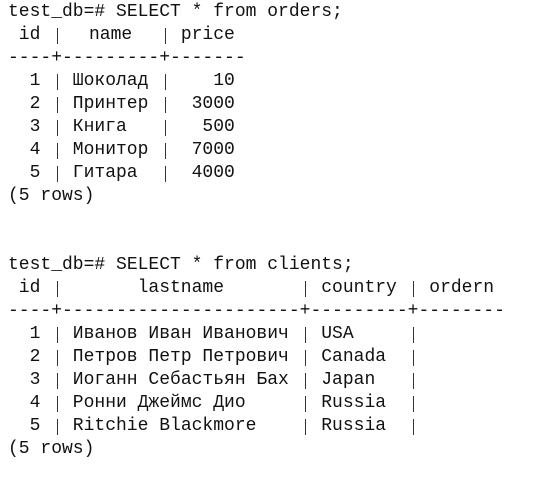 The width and height of the screenshot is (543, 481). What do you see at coordinates (207, 35) in the screenshot?
I see `cell: price` at bounding box center [207, 35].